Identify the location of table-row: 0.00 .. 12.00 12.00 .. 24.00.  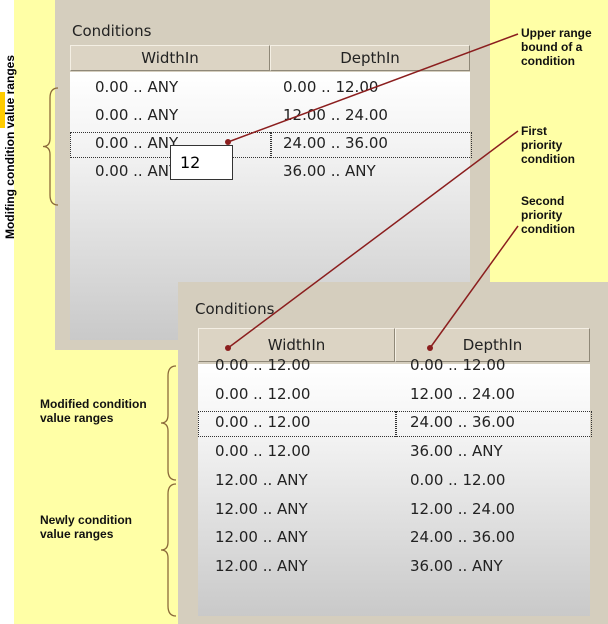
(394, 395).